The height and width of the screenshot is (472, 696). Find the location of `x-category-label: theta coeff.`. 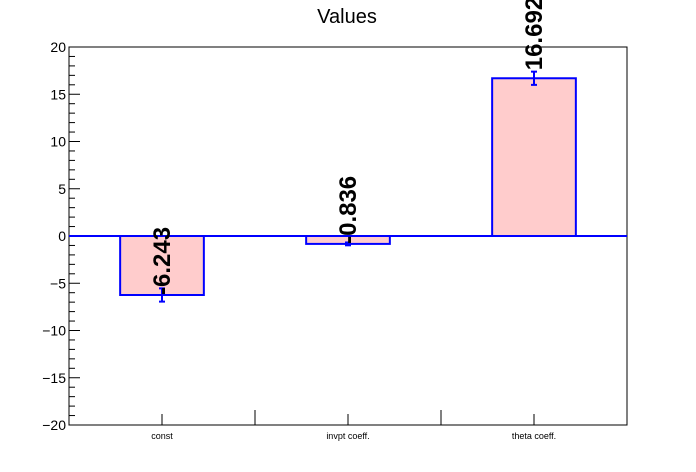

x-category-label: theta coeff. is located at coordinates (534, 436).